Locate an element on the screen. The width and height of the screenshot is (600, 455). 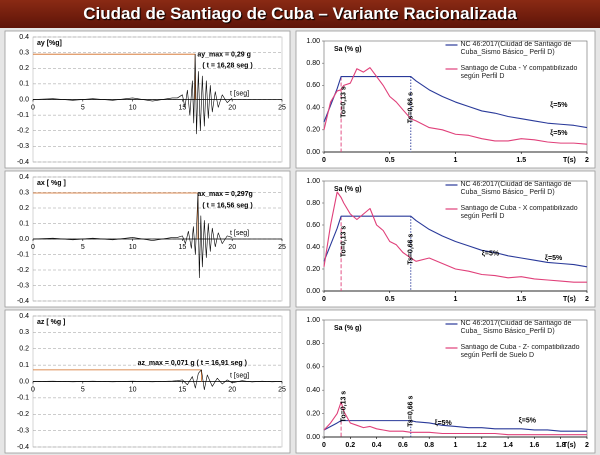
y-axis-label: Sa (% g) is located at coordinates (348, 49).